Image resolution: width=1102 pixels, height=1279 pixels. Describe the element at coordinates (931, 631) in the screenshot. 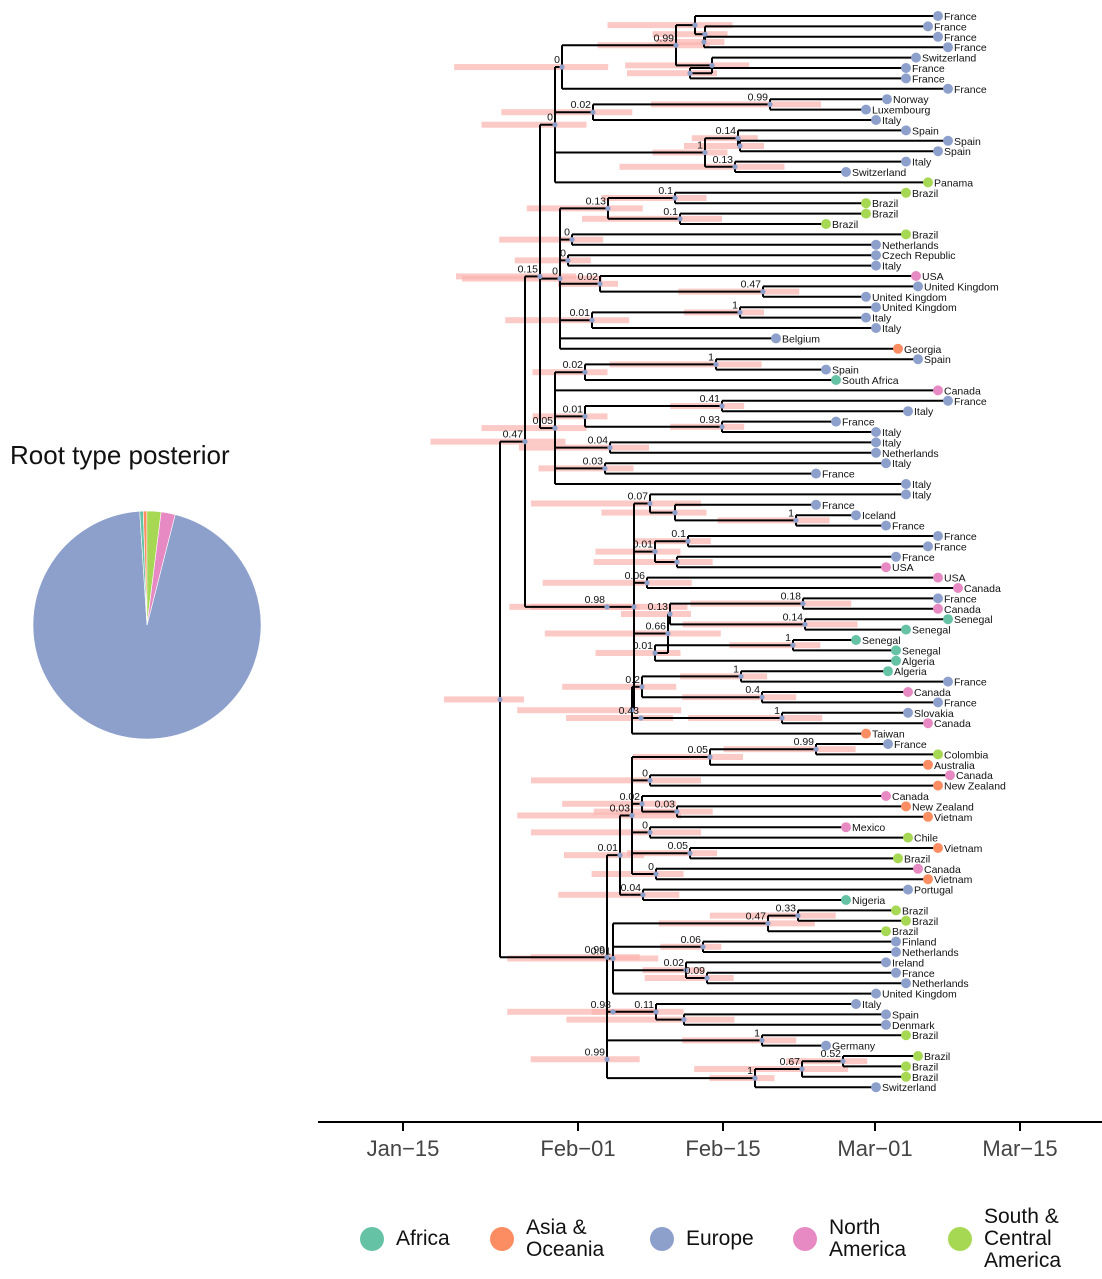

I see `tip-label: Senegal` at that location.